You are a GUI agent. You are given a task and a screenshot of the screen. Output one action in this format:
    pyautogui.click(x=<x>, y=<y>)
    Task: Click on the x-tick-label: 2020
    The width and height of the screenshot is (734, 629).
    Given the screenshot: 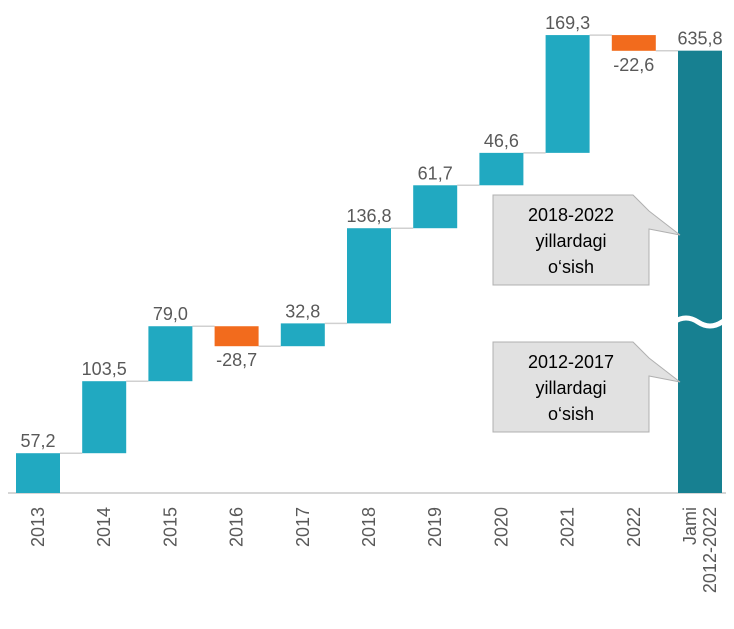 What is the action you would take?
    pyautogui.click(x=501, y=527)
    